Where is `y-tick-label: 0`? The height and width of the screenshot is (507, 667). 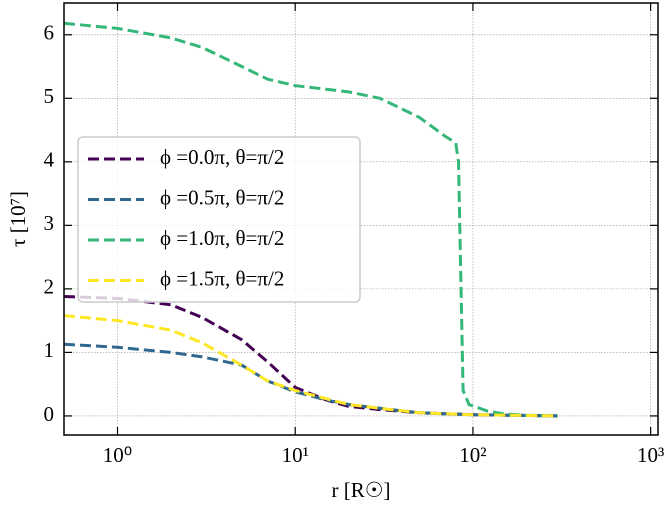
y-tick-label: 0 is located at coordinates (49, 414).